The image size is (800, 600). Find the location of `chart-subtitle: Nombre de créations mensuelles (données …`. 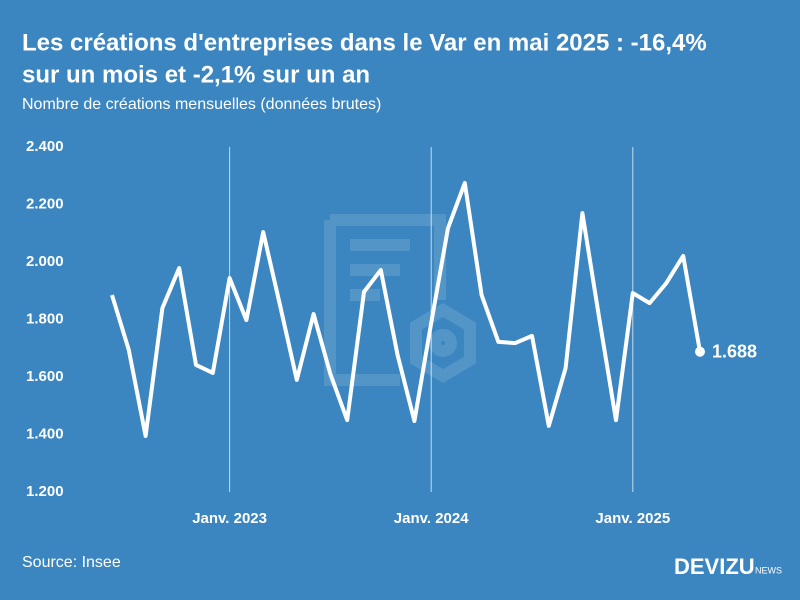

chart-subtitle: Nombre de créations mensuelles (données … is located at coordinates (201, 104).